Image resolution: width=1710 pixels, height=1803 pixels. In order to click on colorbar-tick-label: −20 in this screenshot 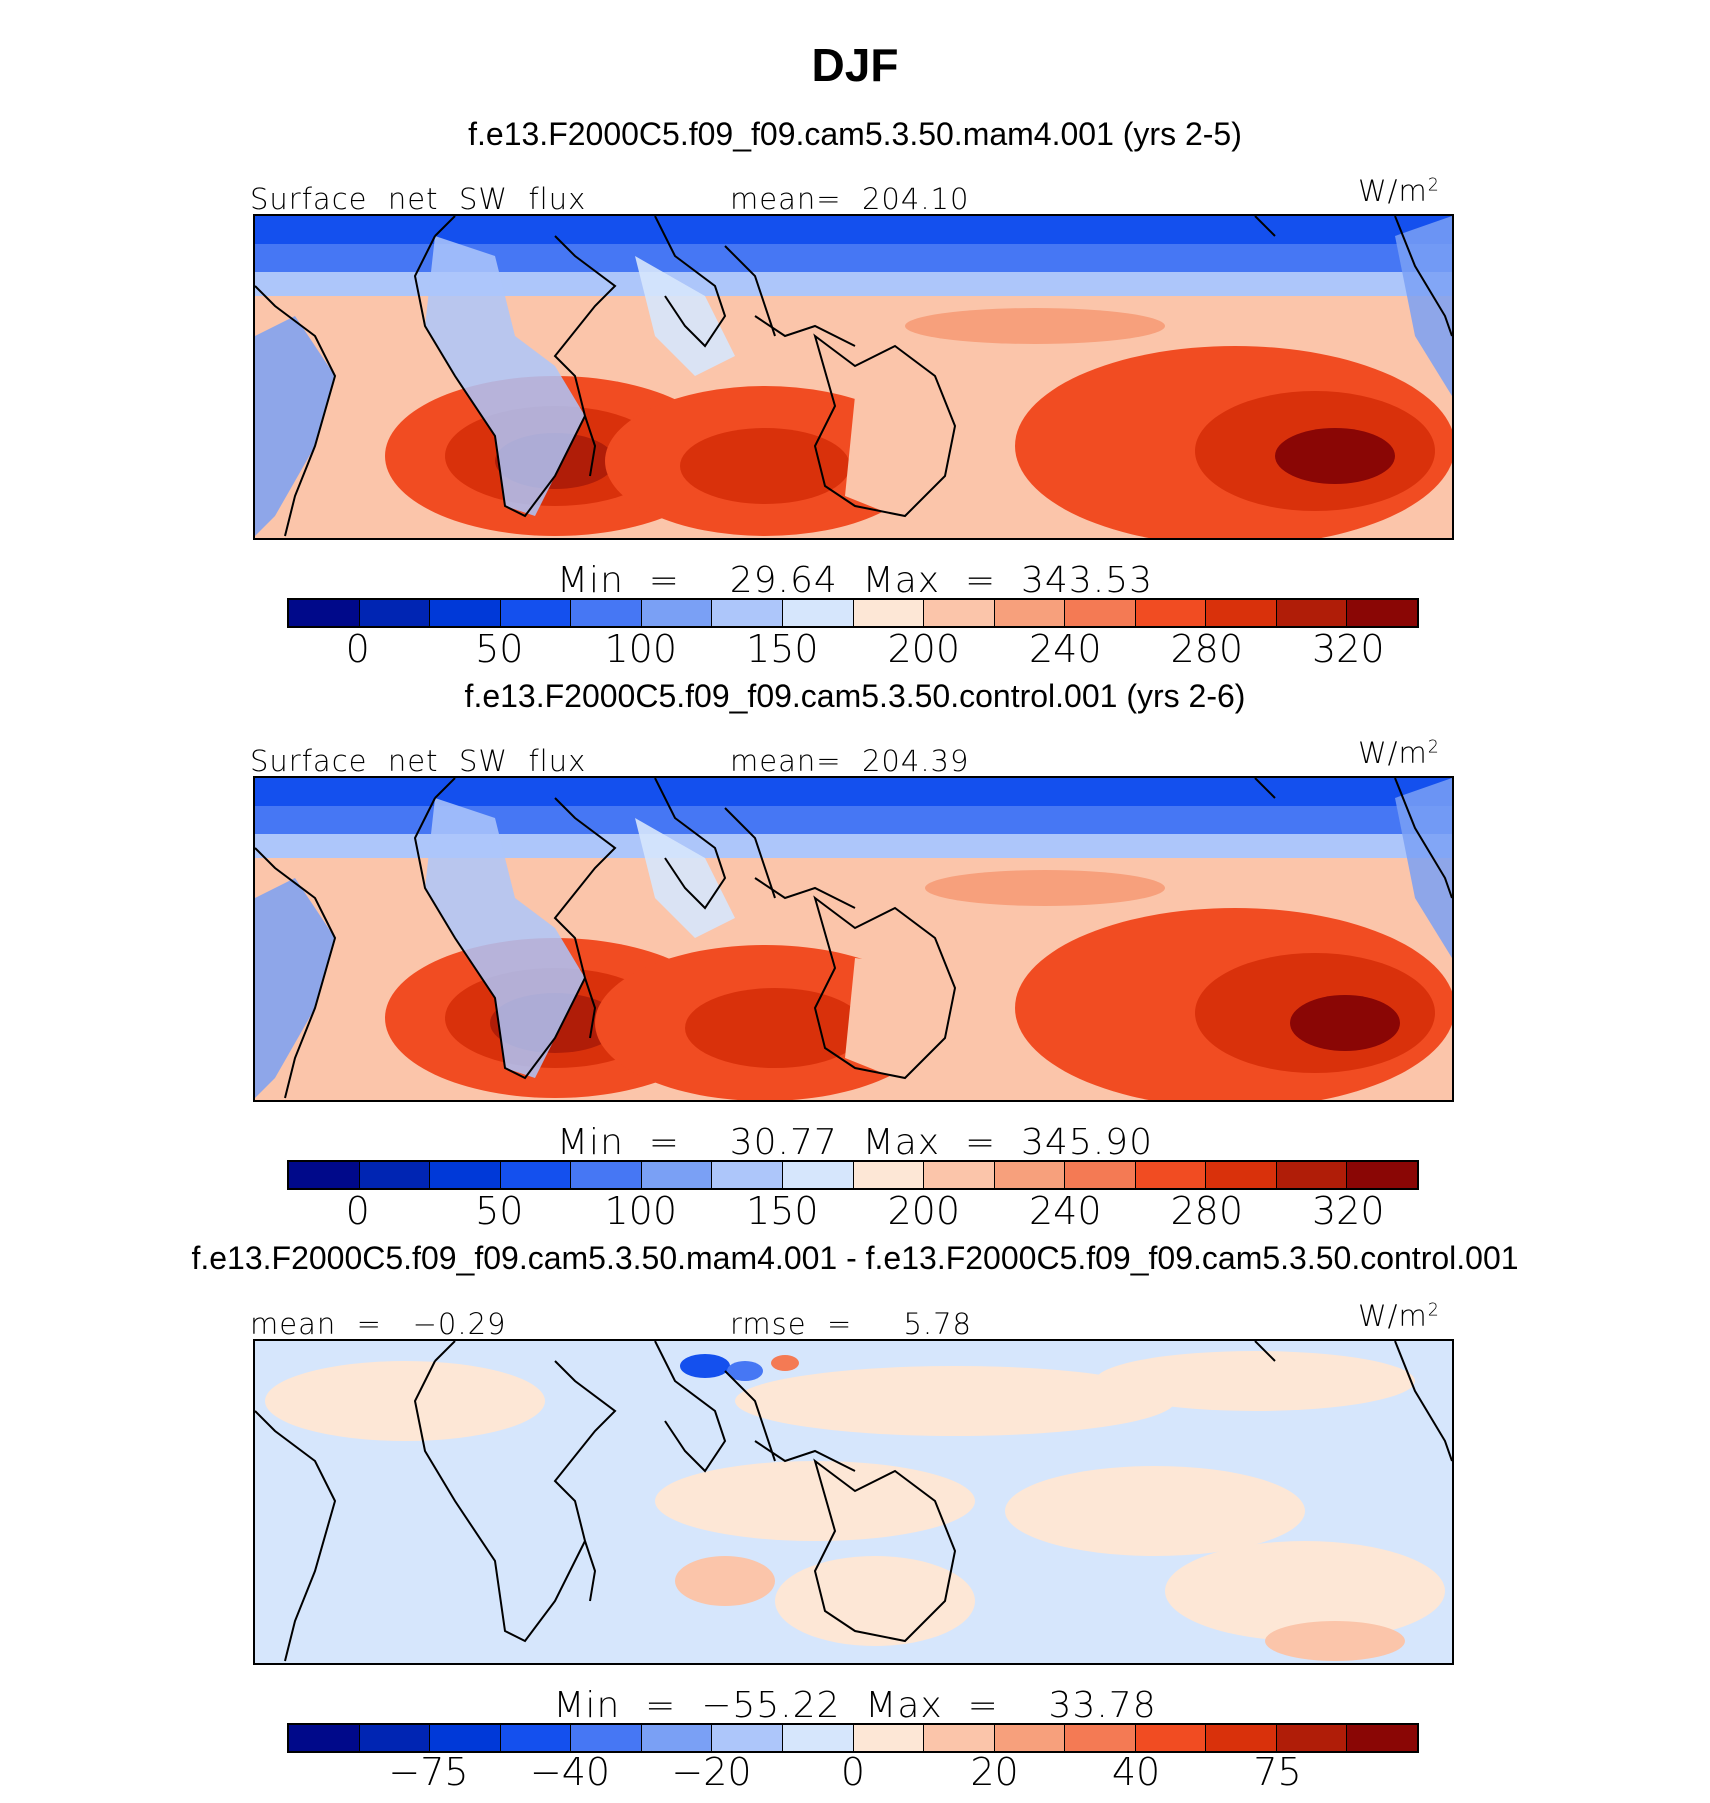, I will do `click(711, 1772)`.